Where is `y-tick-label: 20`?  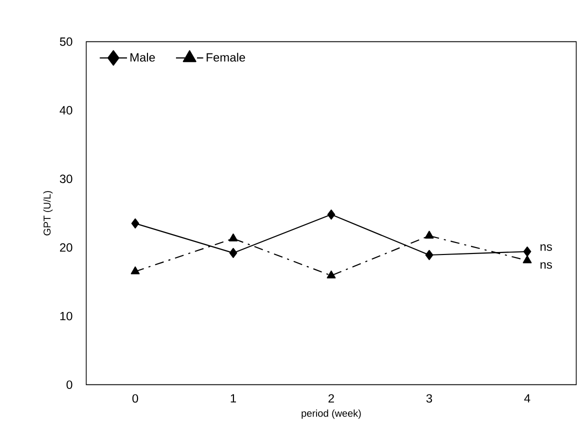
y-tick-label: 20 is located at coordinates (66, 247).